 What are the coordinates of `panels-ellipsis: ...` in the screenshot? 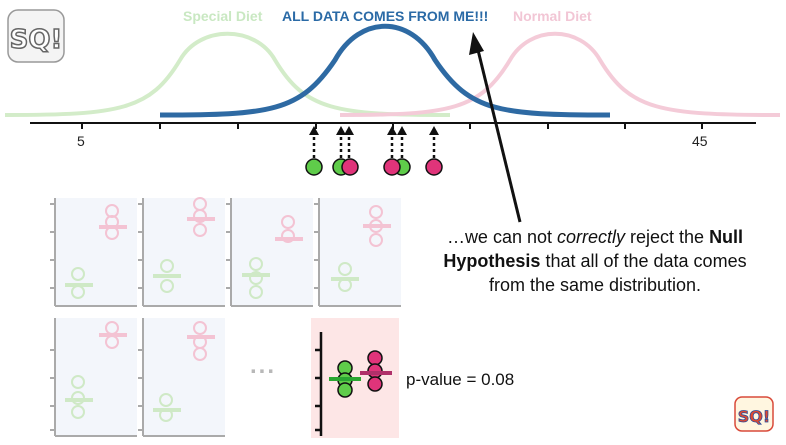 It's located at (263, 365).